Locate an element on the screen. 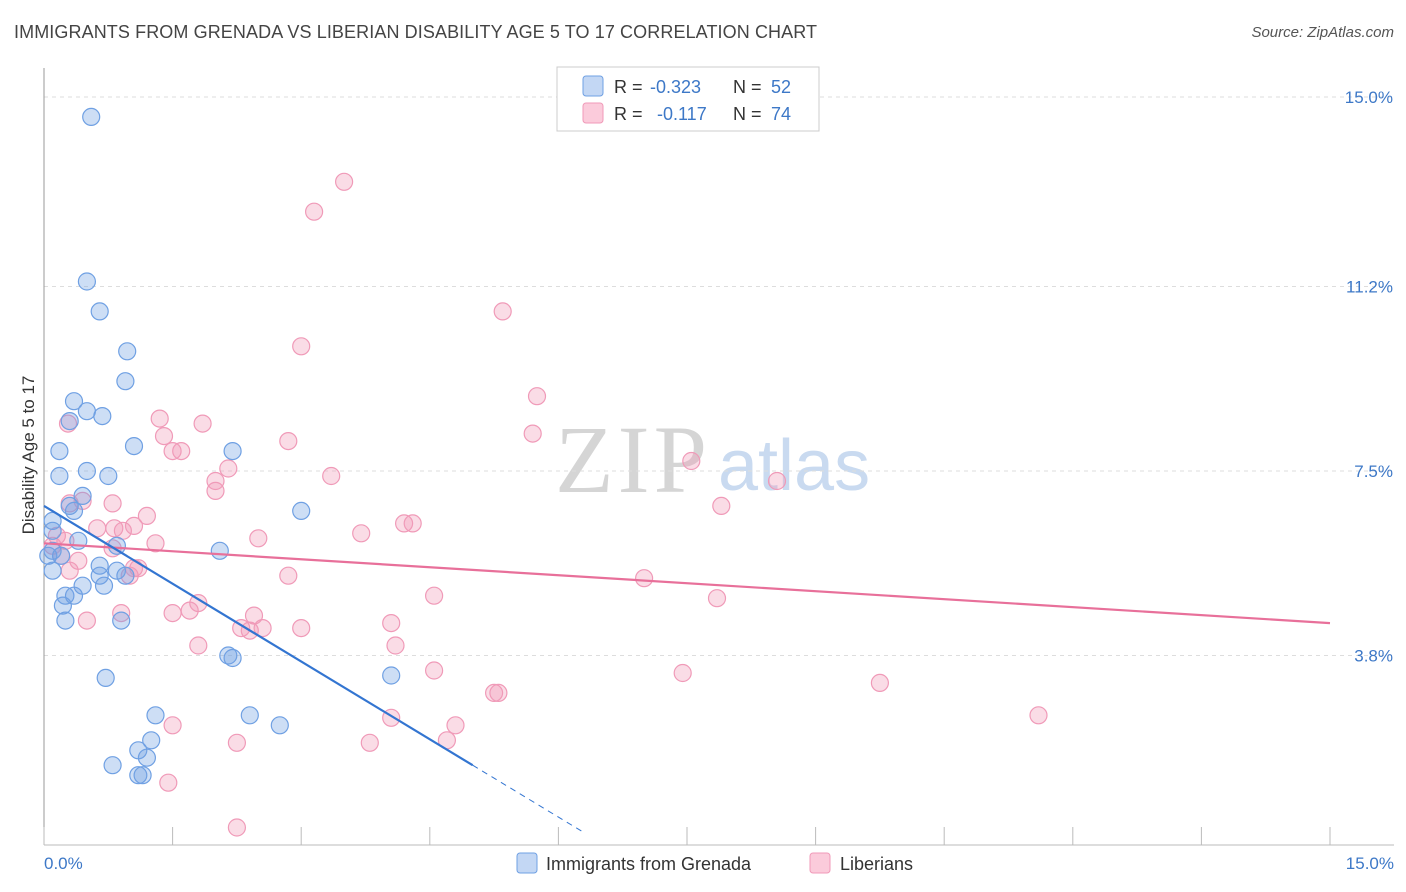  watermark: ZIP atlas is located at coordinates (712, 459).